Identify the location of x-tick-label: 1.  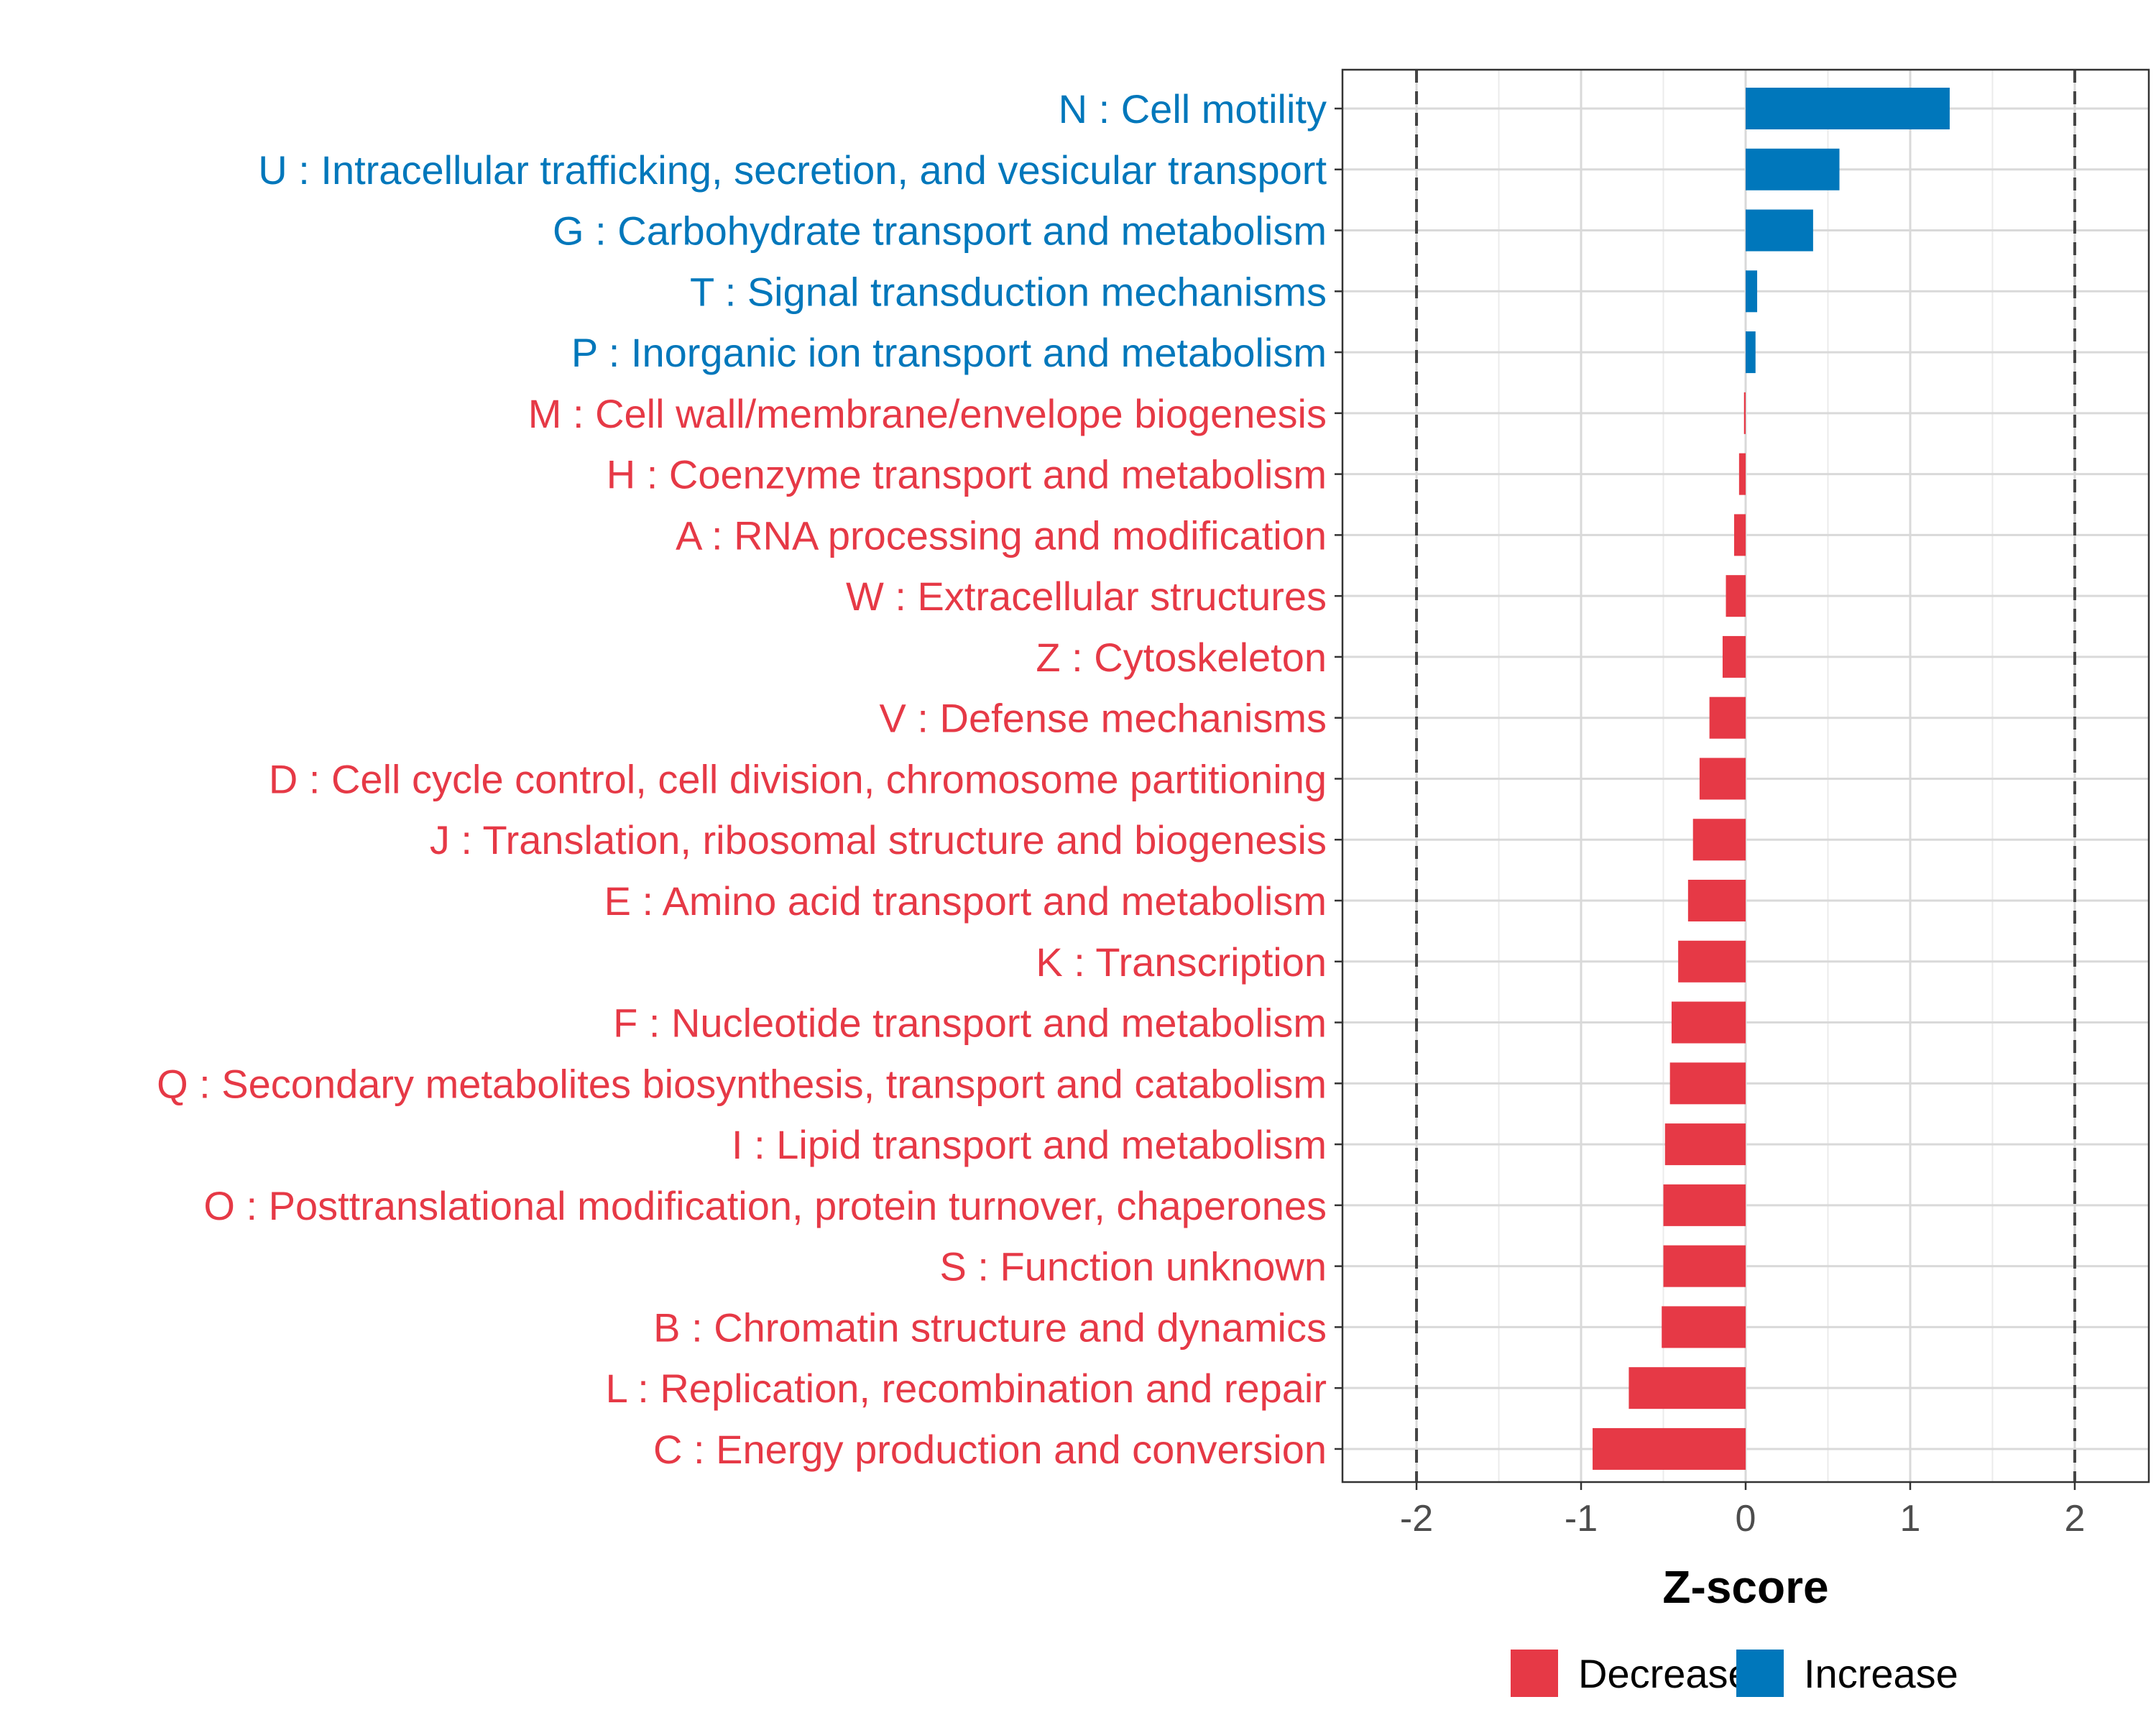
(1911, 1519).